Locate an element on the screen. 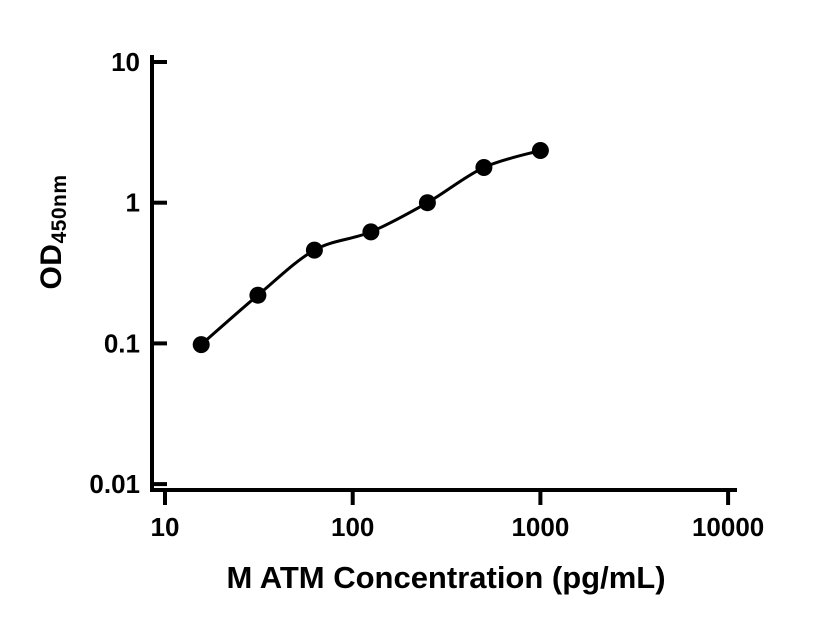 The image size is (816, 640). y-axis-title-main: OD is located at coordinates (51, 266).